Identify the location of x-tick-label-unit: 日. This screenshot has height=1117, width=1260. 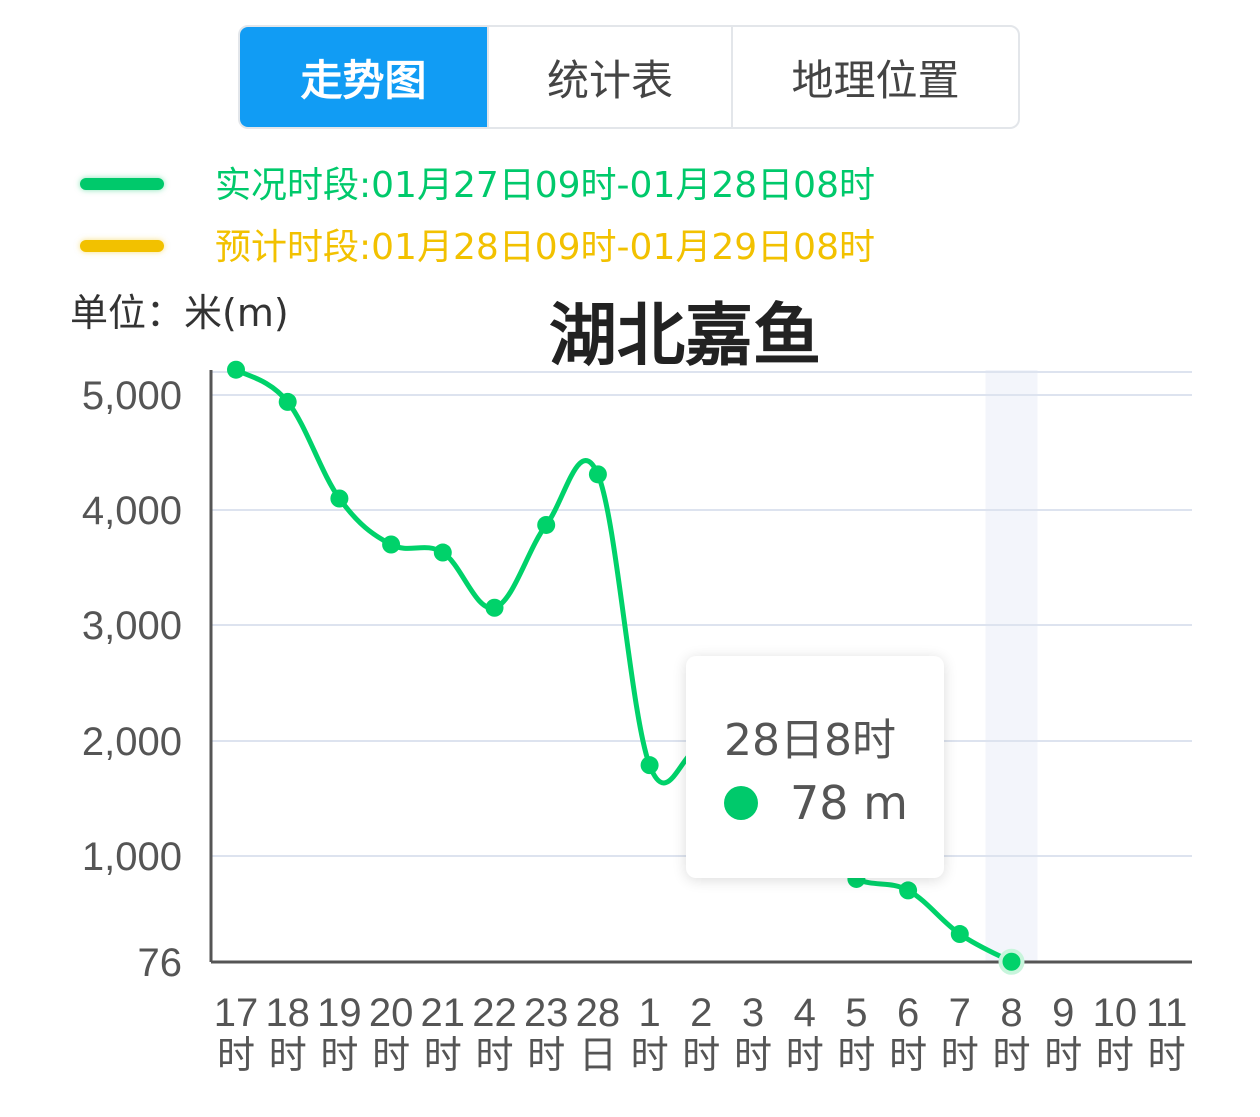
(598, 1055).